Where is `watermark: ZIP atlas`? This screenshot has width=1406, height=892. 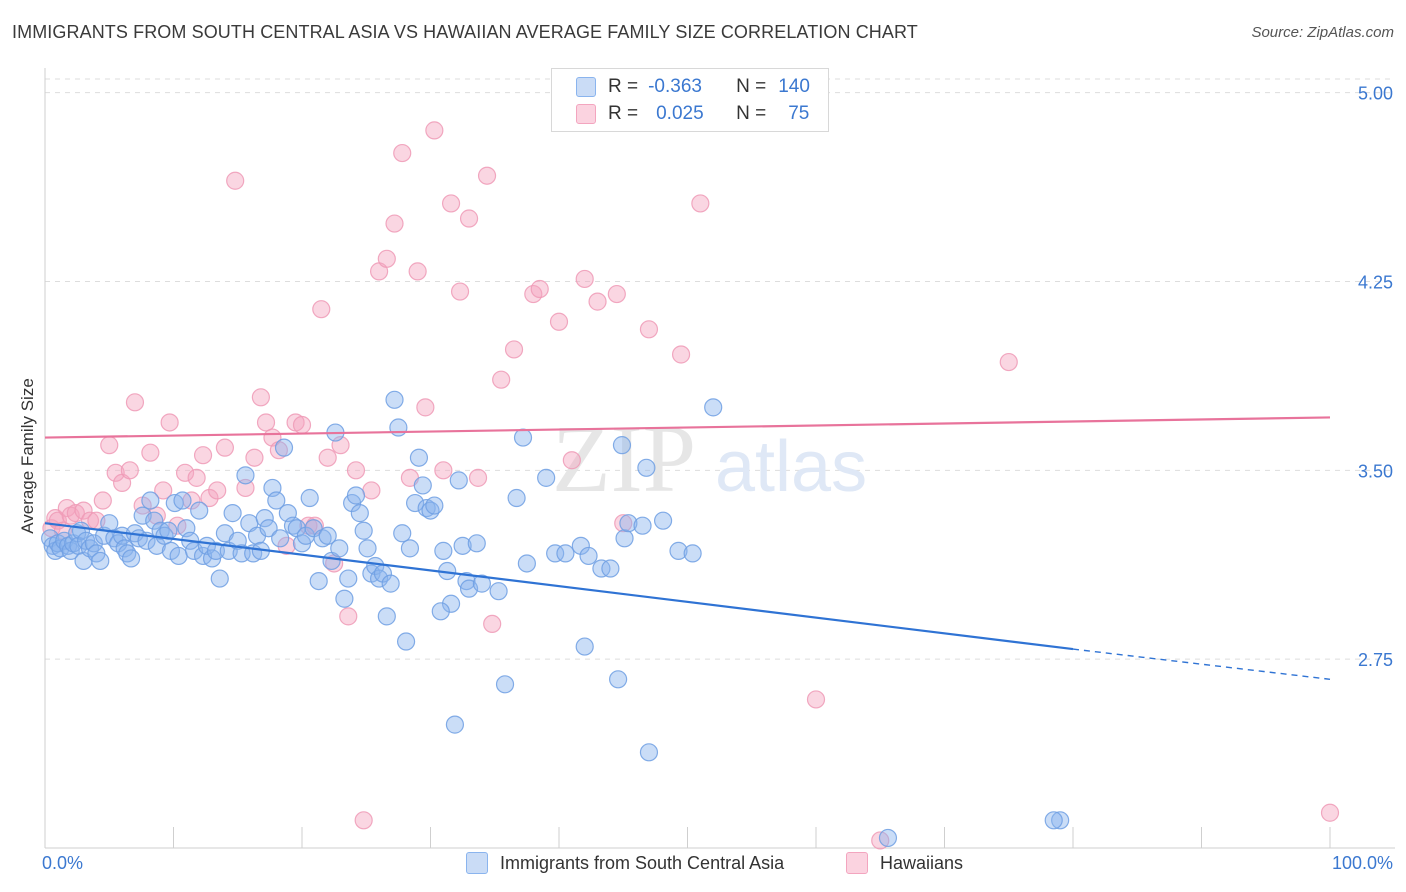 watermark: ZIP atlas is located at coordinates (709, 458).